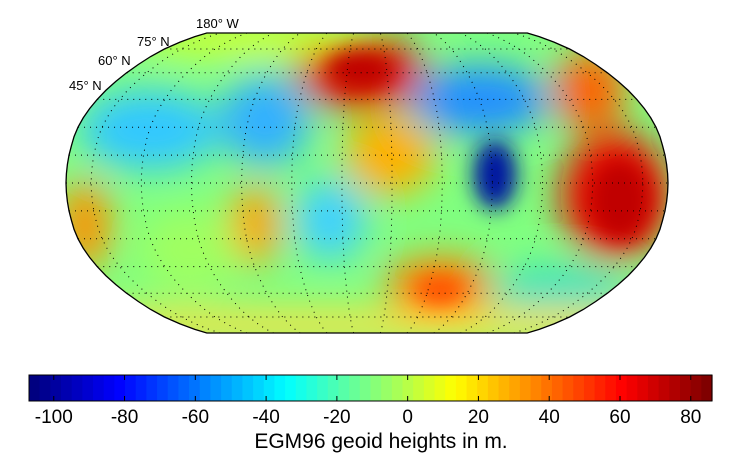 The image size is (742, 468). Describe the element at coordinates (549, 417) in the screenshot. I see `colorbar-tick-label: 40` at that location.